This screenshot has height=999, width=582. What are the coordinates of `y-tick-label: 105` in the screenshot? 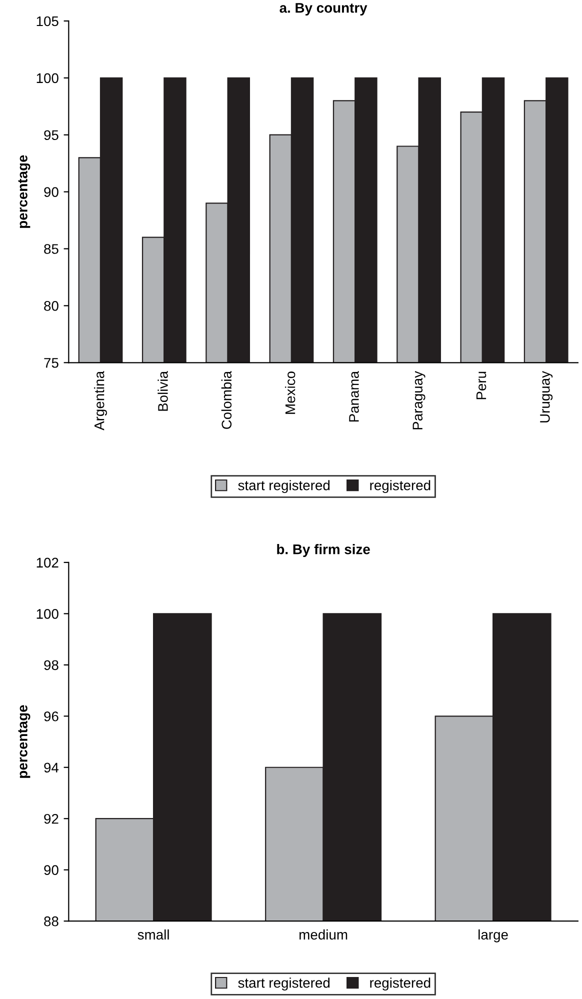 It's located at (47, 21).